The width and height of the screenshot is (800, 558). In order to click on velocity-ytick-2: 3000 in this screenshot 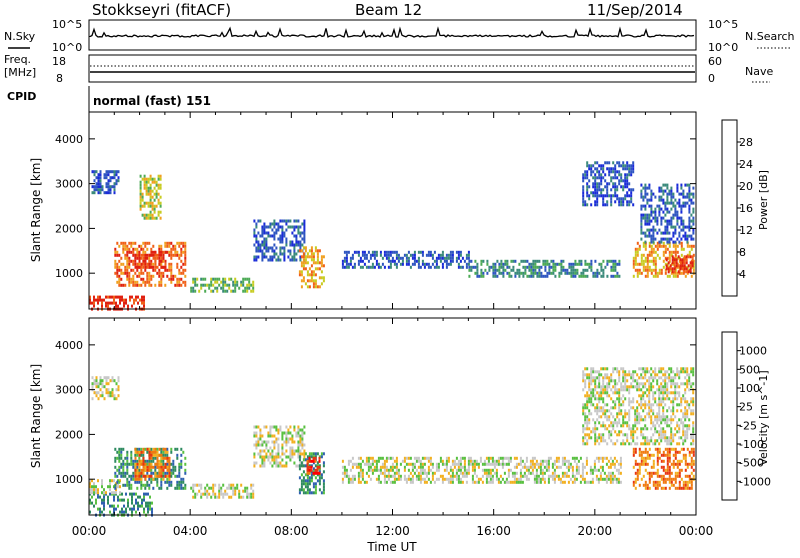, I will do `click(69, 390)`.